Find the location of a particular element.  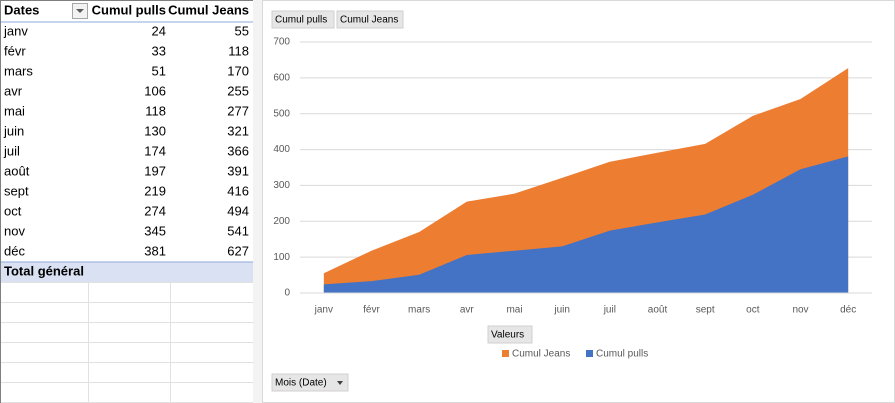

x-tick-label: juil is located at coordinates (609, 310).